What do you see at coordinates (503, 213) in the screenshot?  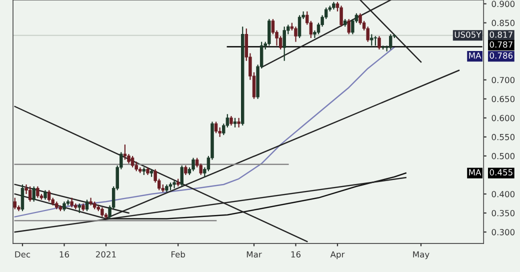 I see `y-tick-label: 0.350` at bounding box center [503, 213].